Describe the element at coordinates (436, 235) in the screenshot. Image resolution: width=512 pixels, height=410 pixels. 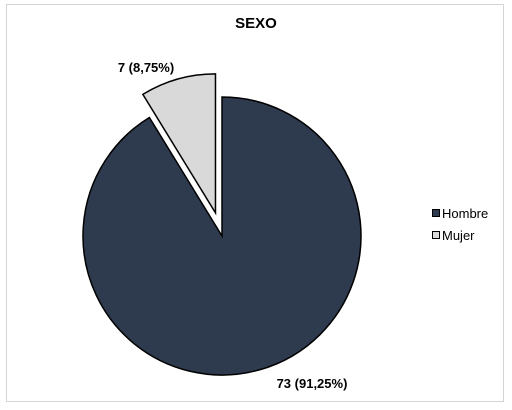
I see `legend-swatch-mujer` at that location.